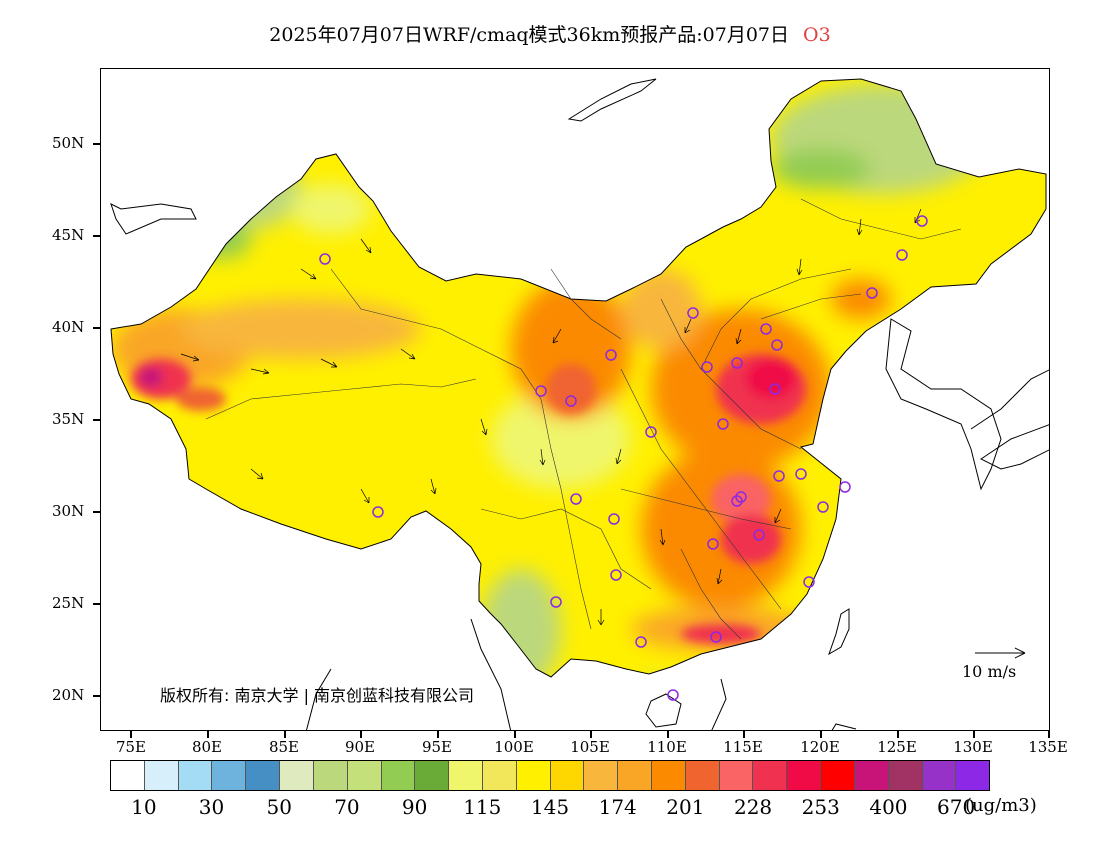 The height and width of the screenshot is (850, 1100). I want to click on lon-label-130e: 130E, so click(973, 747).